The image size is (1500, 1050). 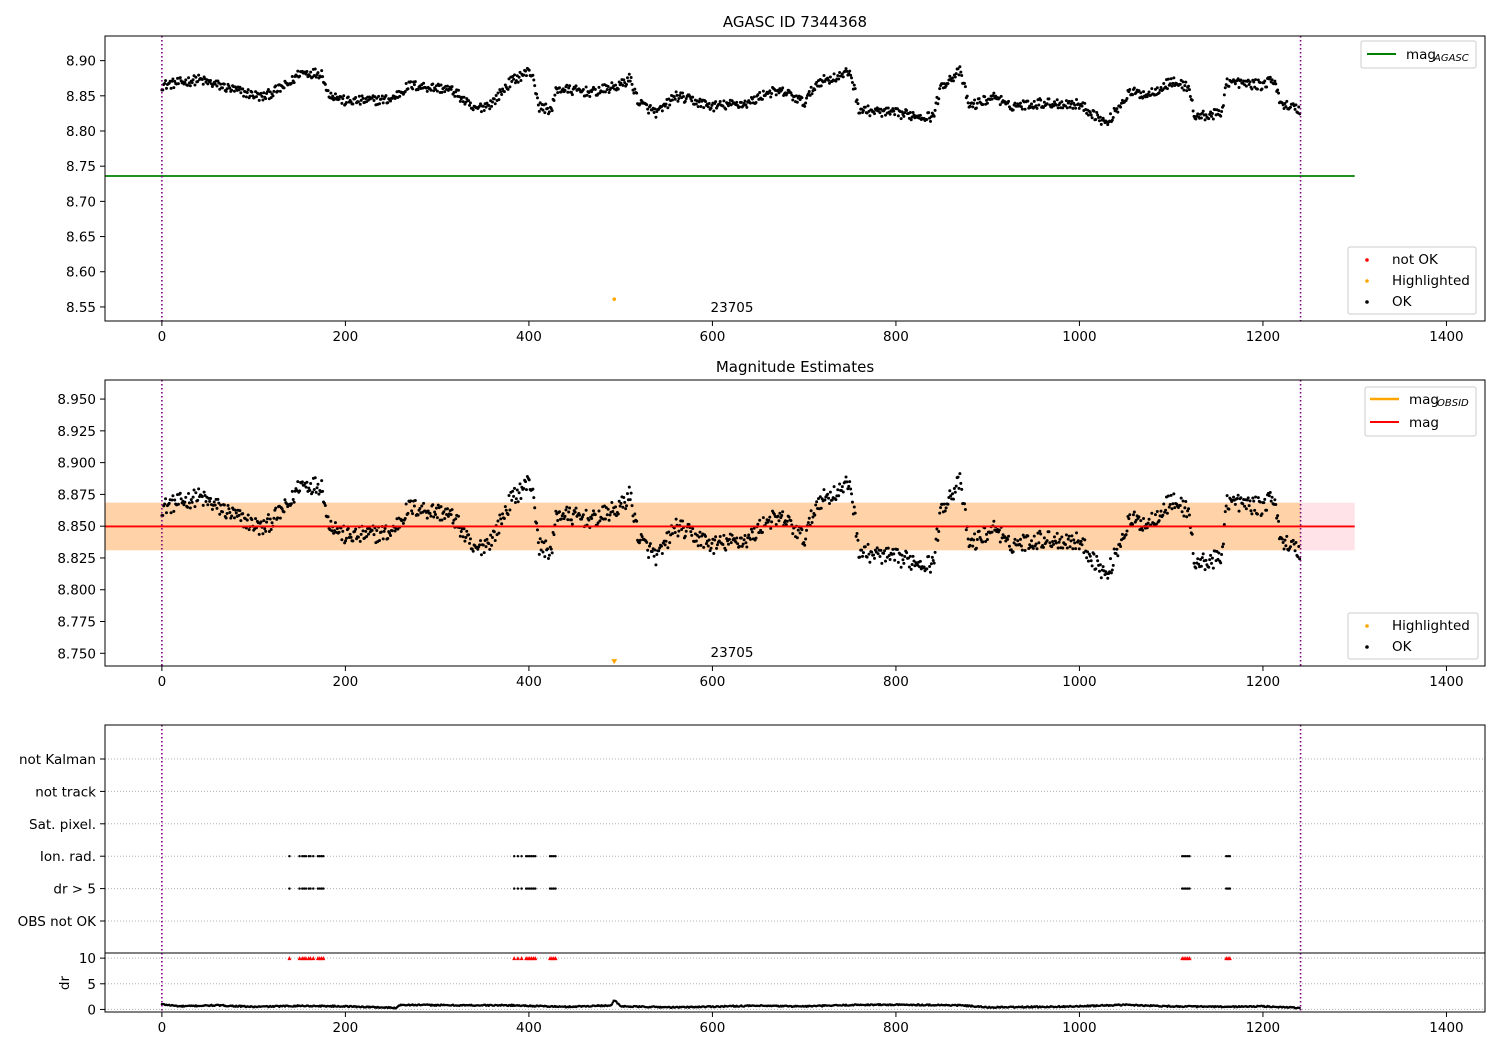 What do you see at coordinates (76, 559) in the screenshot?
I see `ytick-label: 8.825` at bounding box center [76, 559].